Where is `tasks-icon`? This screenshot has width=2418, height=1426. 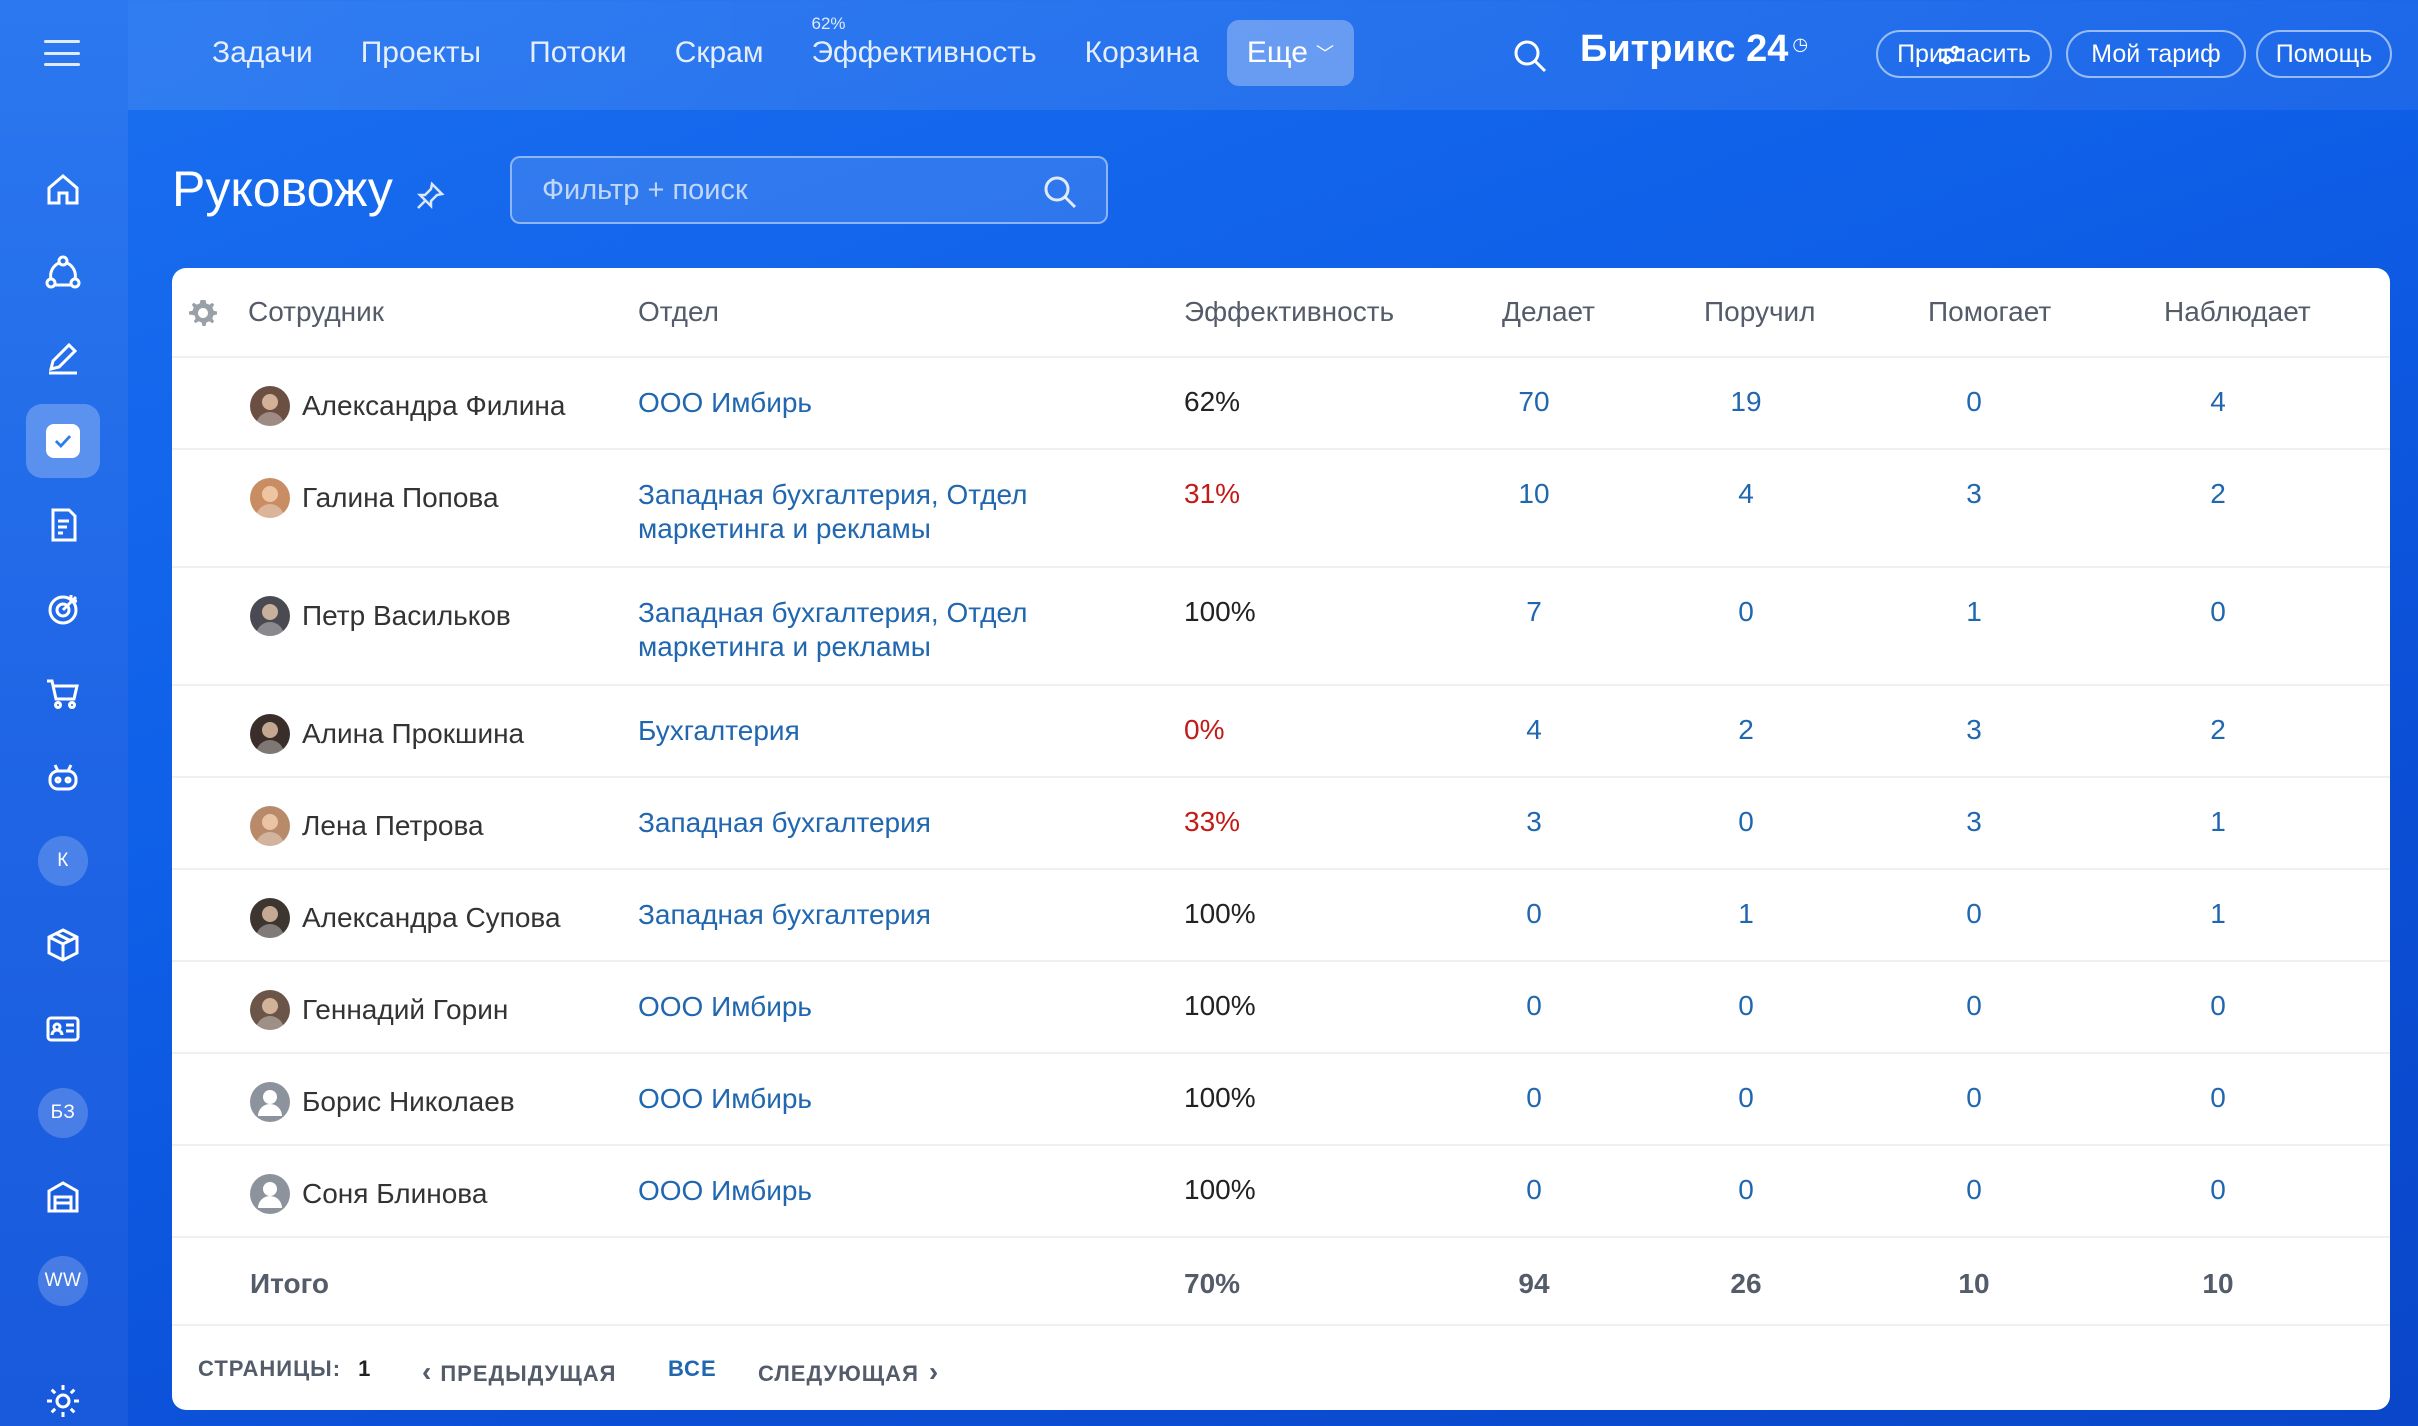
tasks-icon is located at coordinates (63, 441).